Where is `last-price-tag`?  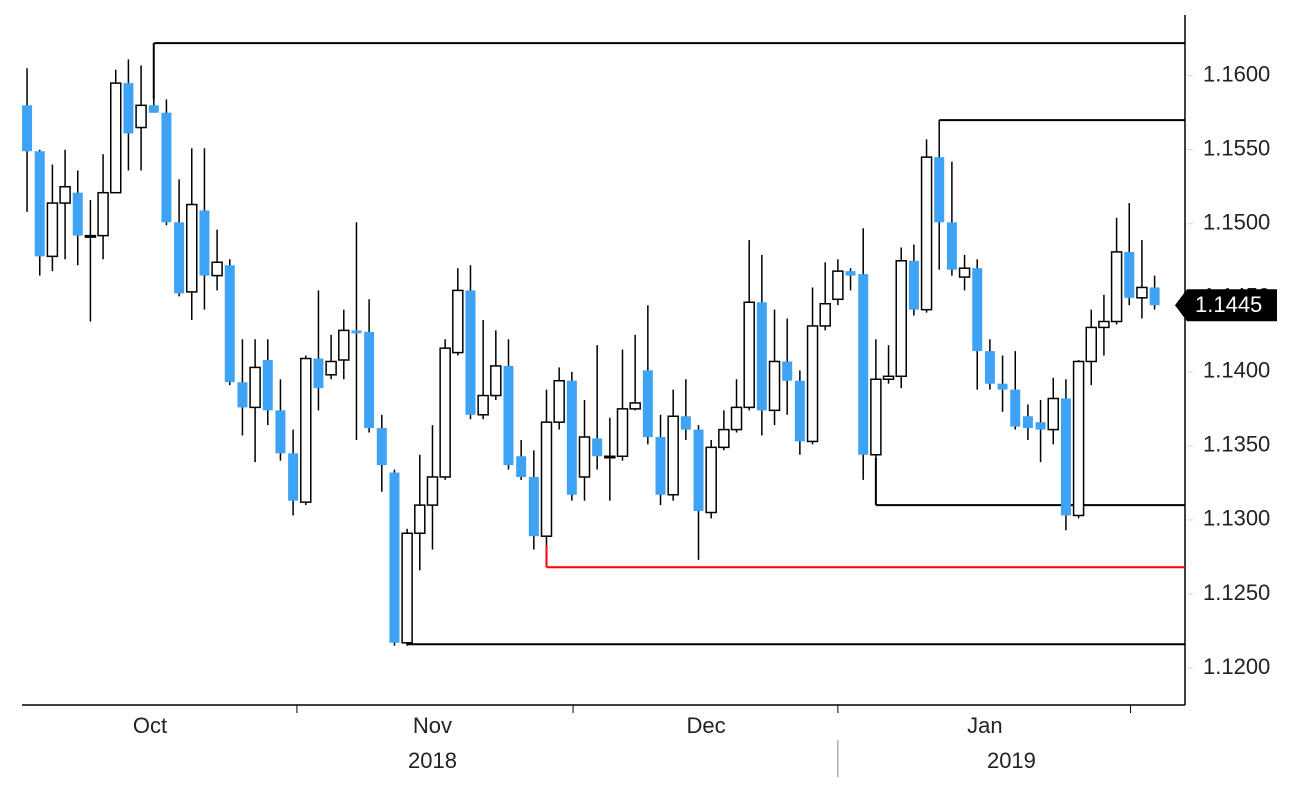 last-price-tag is located at coordinates (1226, 305).